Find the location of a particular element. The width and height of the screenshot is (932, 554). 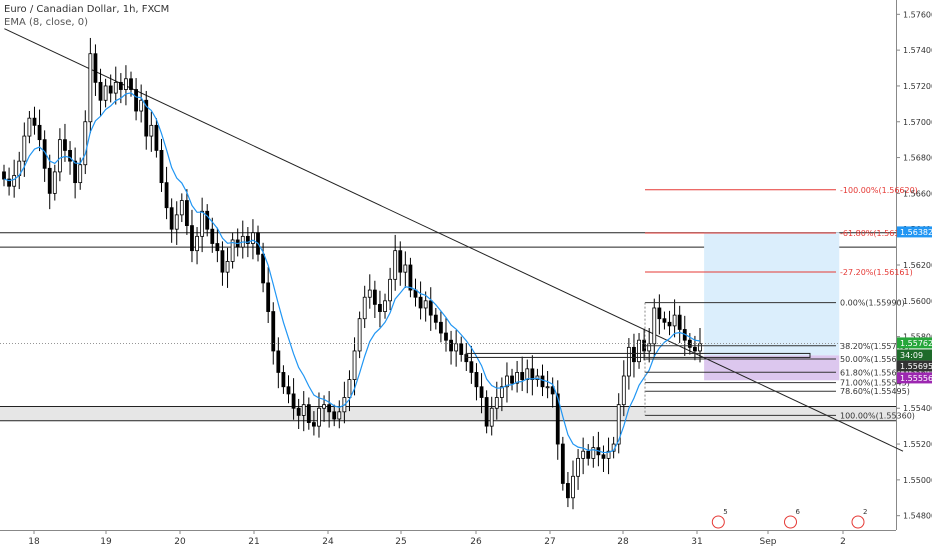

support-zone is located at coordinates (448, 413).